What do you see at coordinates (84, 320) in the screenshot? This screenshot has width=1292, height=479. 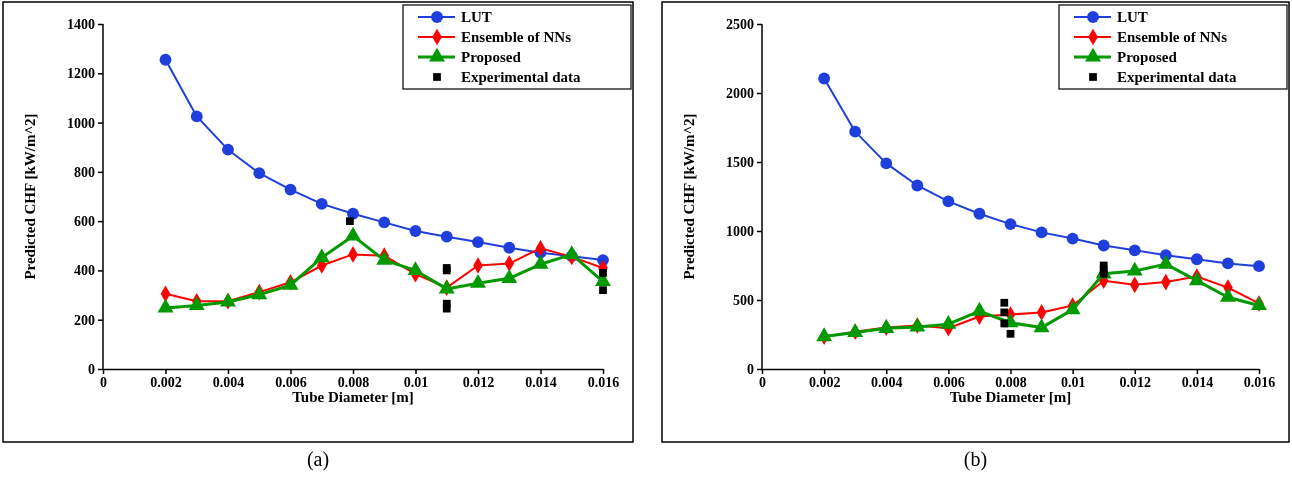 I see `y-tick-label: 200` at bounding box center [84, 320].